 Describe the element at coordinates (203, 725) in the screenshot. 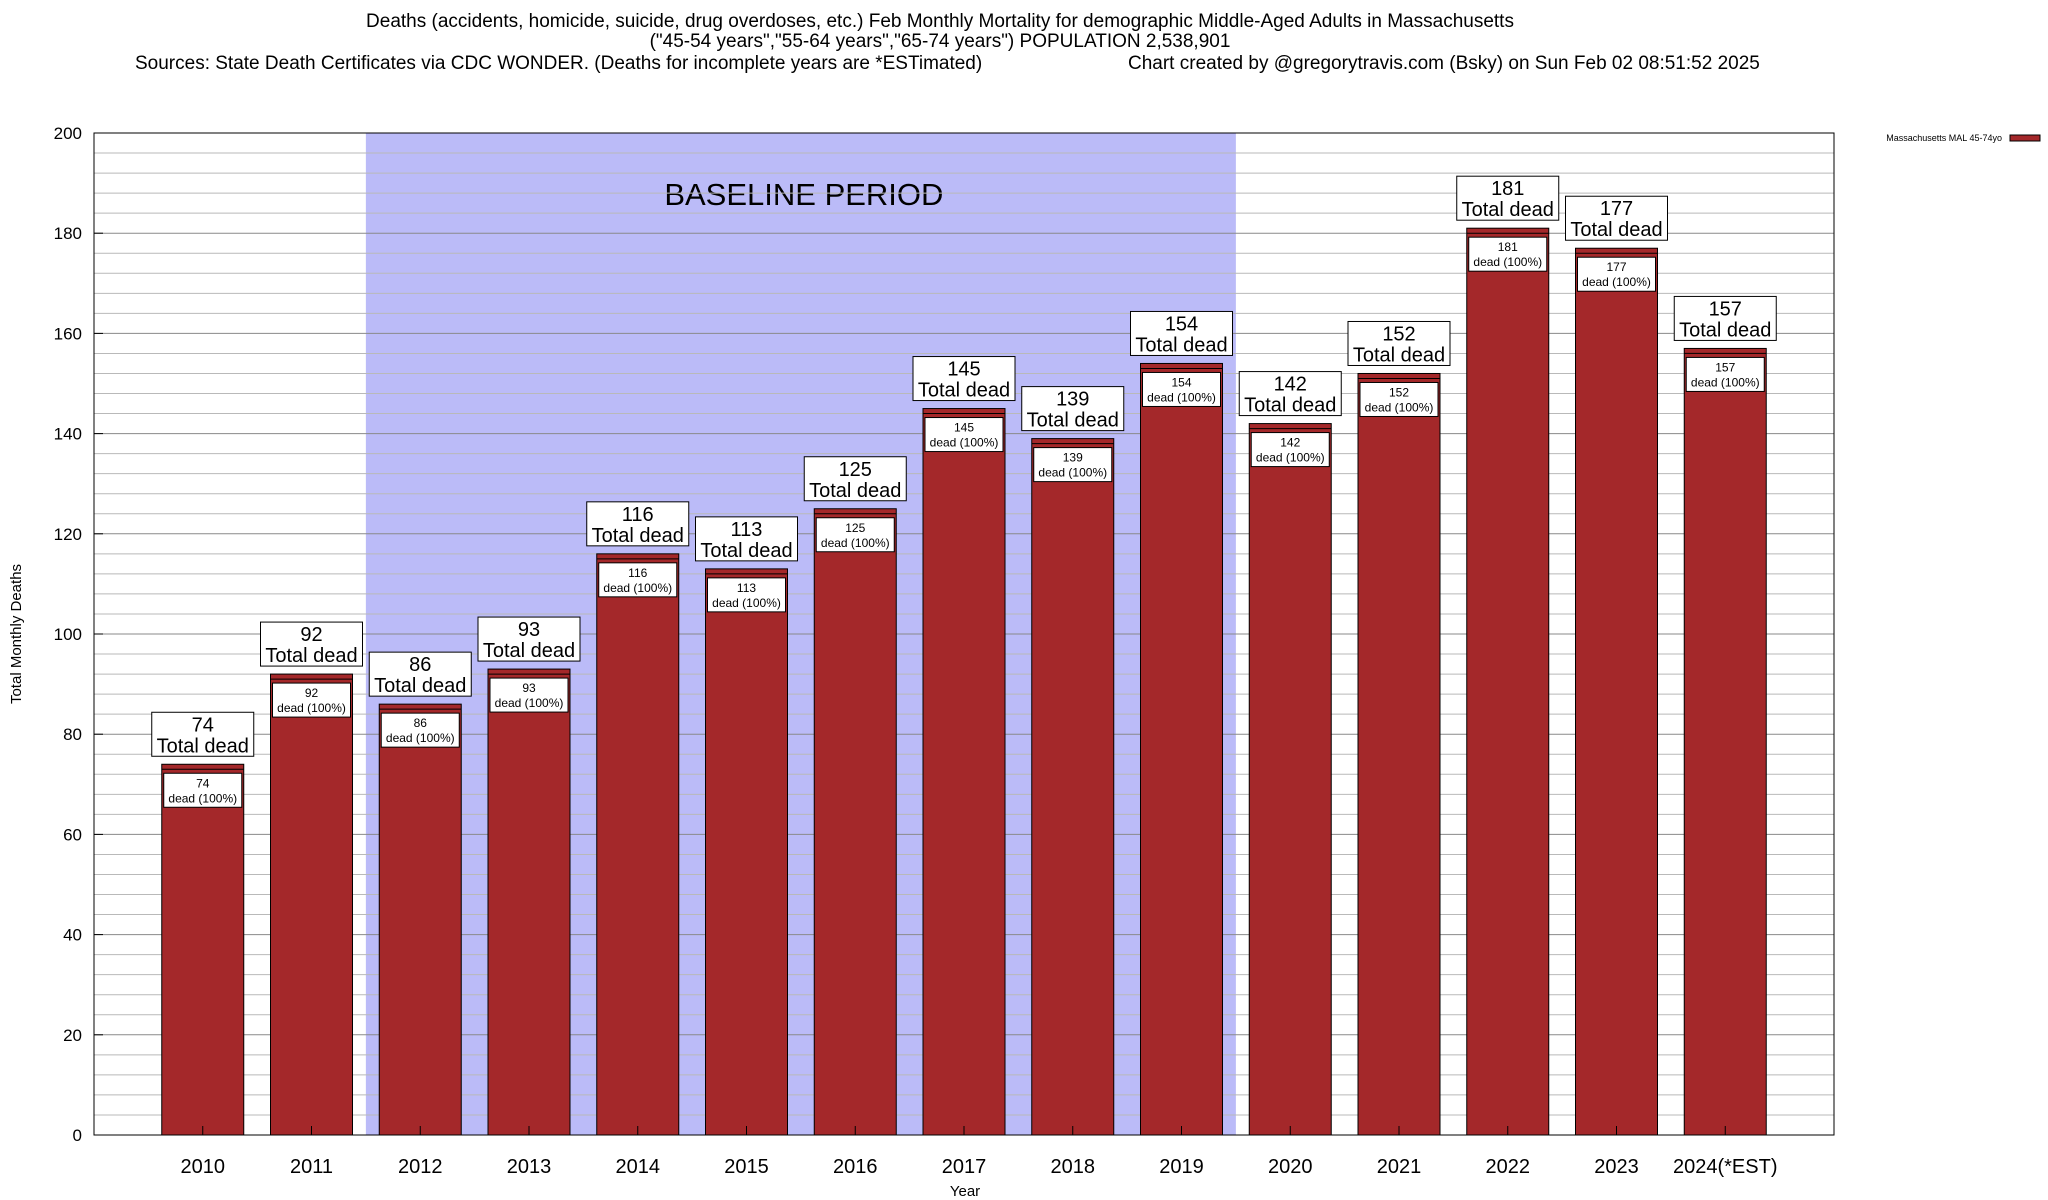

I see `bar-total-value-label: 74` at that location.